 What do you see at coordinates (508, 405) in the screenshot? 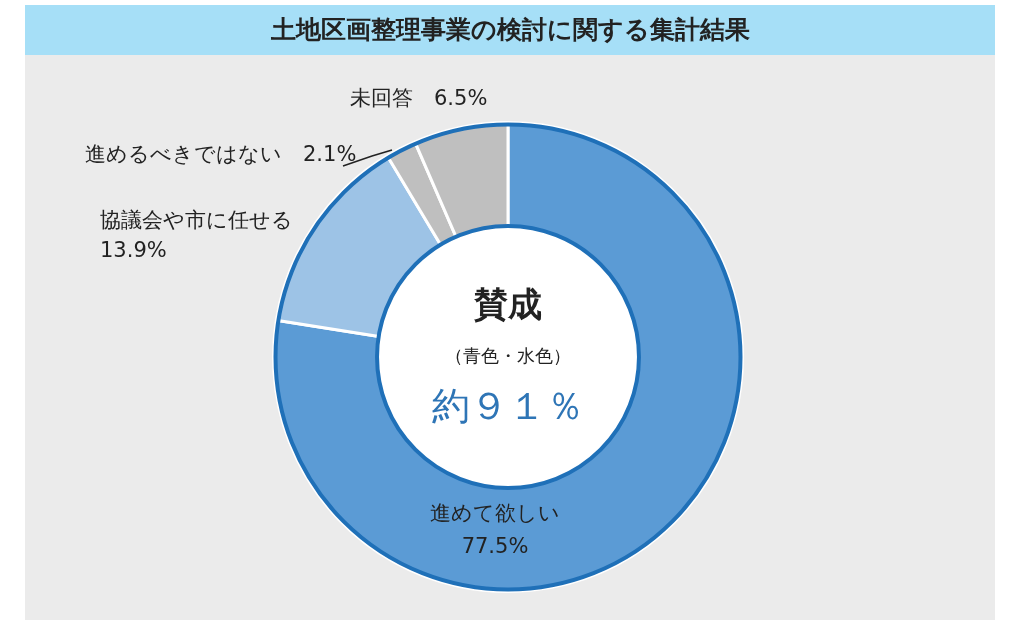
I see `text: 約９１％` at bounding box center [508, 405].